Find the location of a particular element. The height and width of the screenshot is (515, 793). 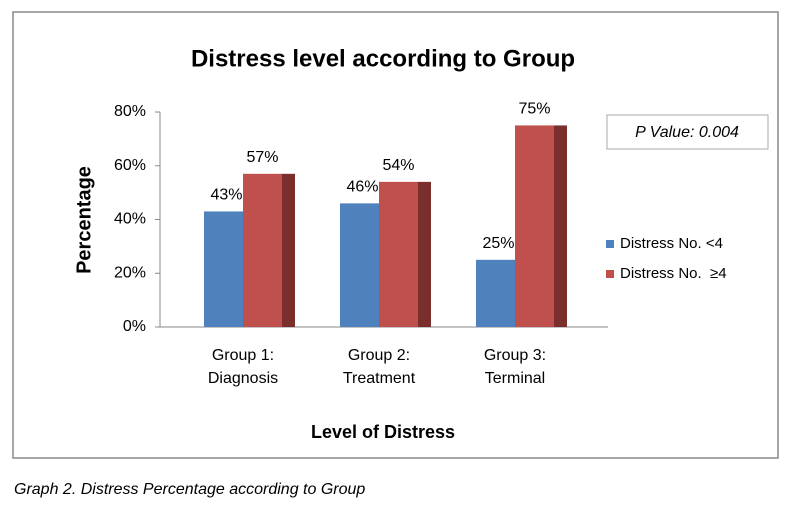

data-label: 46% is located at coordinates (362, 187).